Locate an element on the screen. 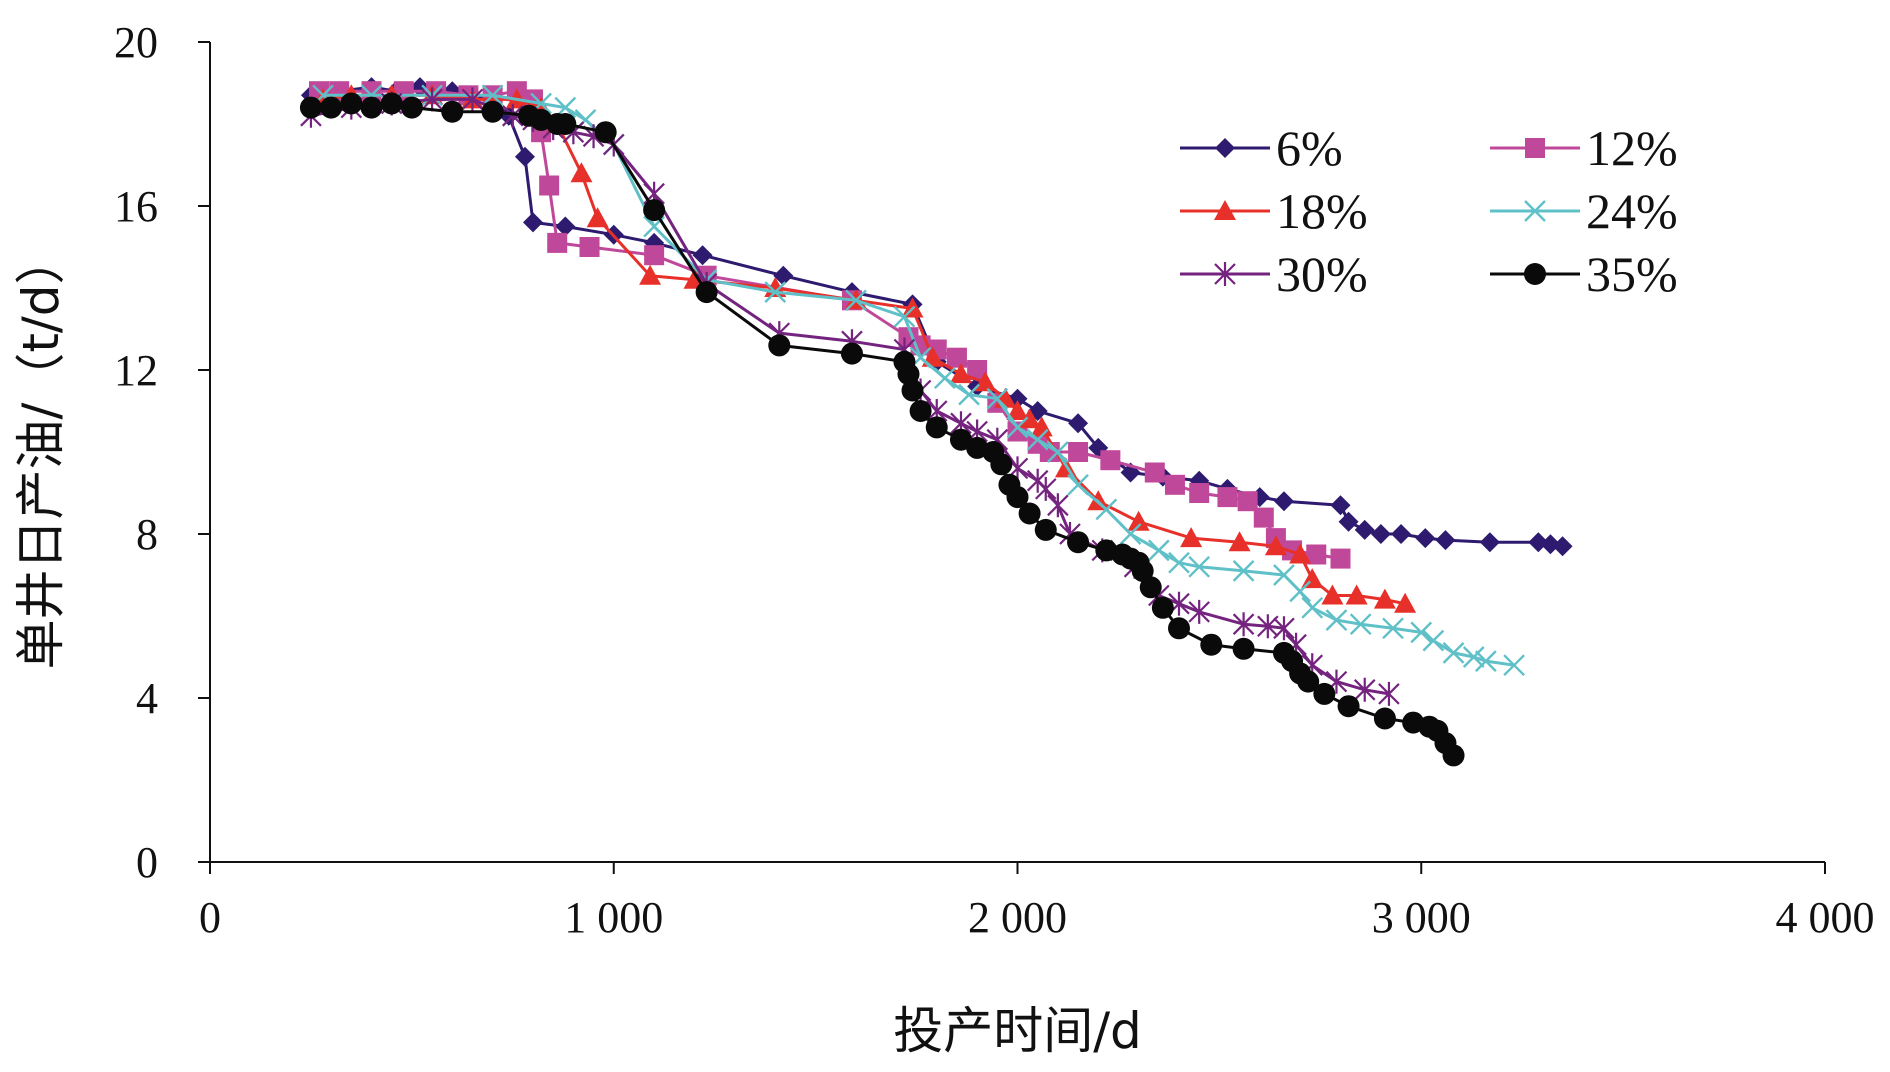 The image size is (1890, 1072). legend-label: 18% is located at coordinates (1322, 211).